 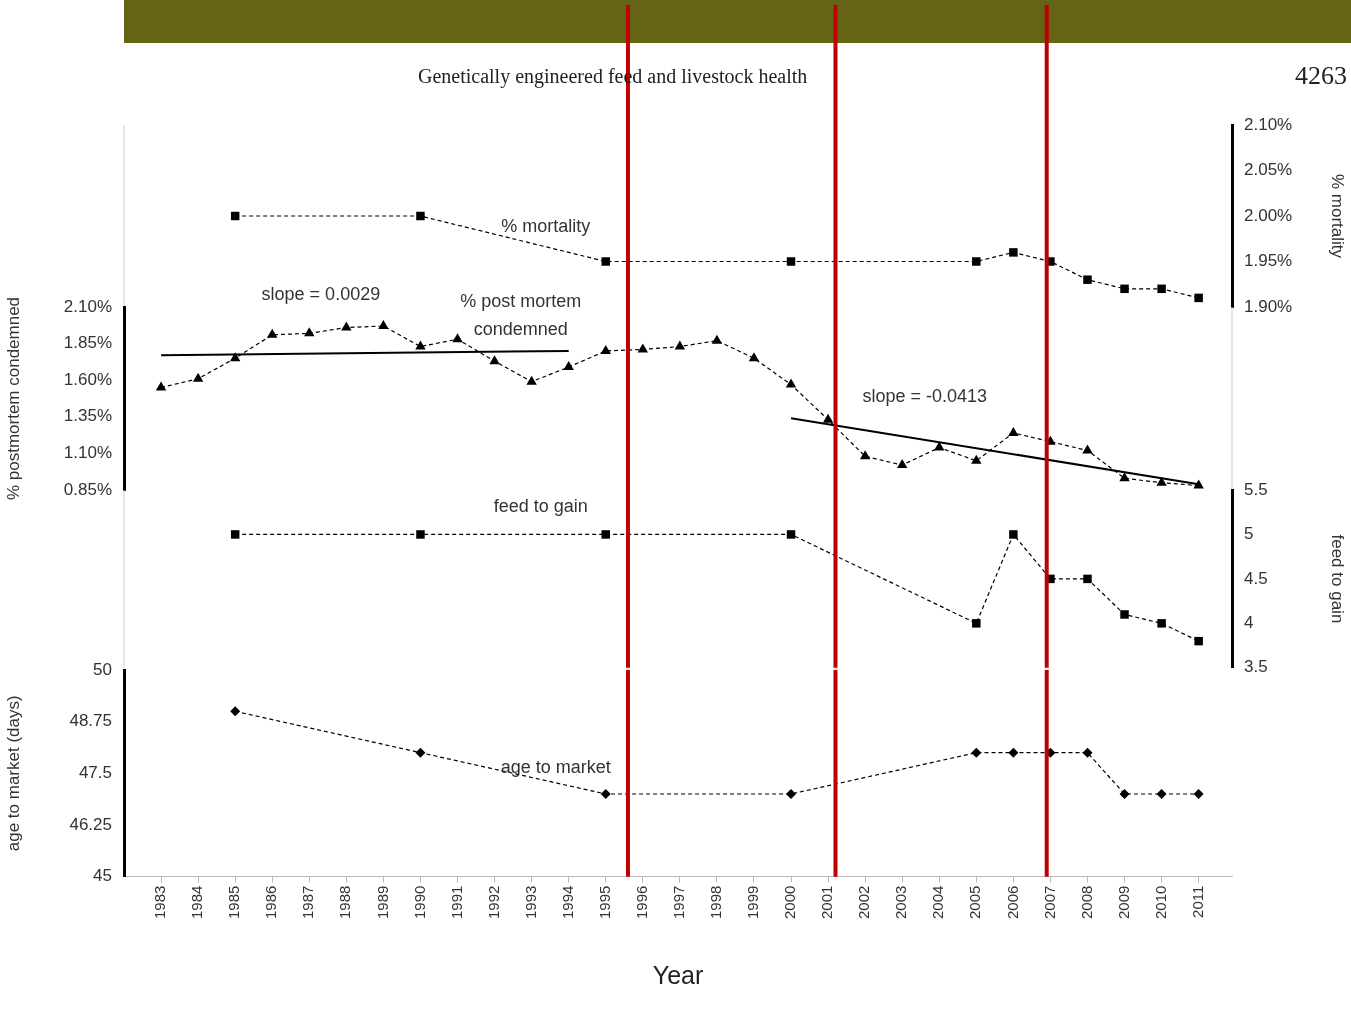 What do you see at coordinates (1256, 667) in the screenshot?
I see `y-tick-label: 3.5` at bounding box center [1256, 667].